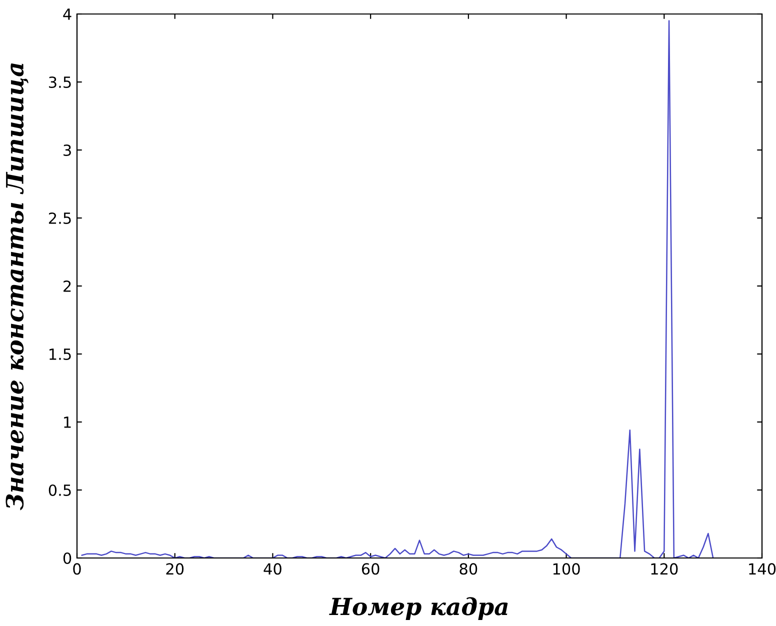 This screenshot has width=776, height=626. Describe the element at coordinates (67, 558) in the screenshot. I see `y-tick-label: 0` at that location.